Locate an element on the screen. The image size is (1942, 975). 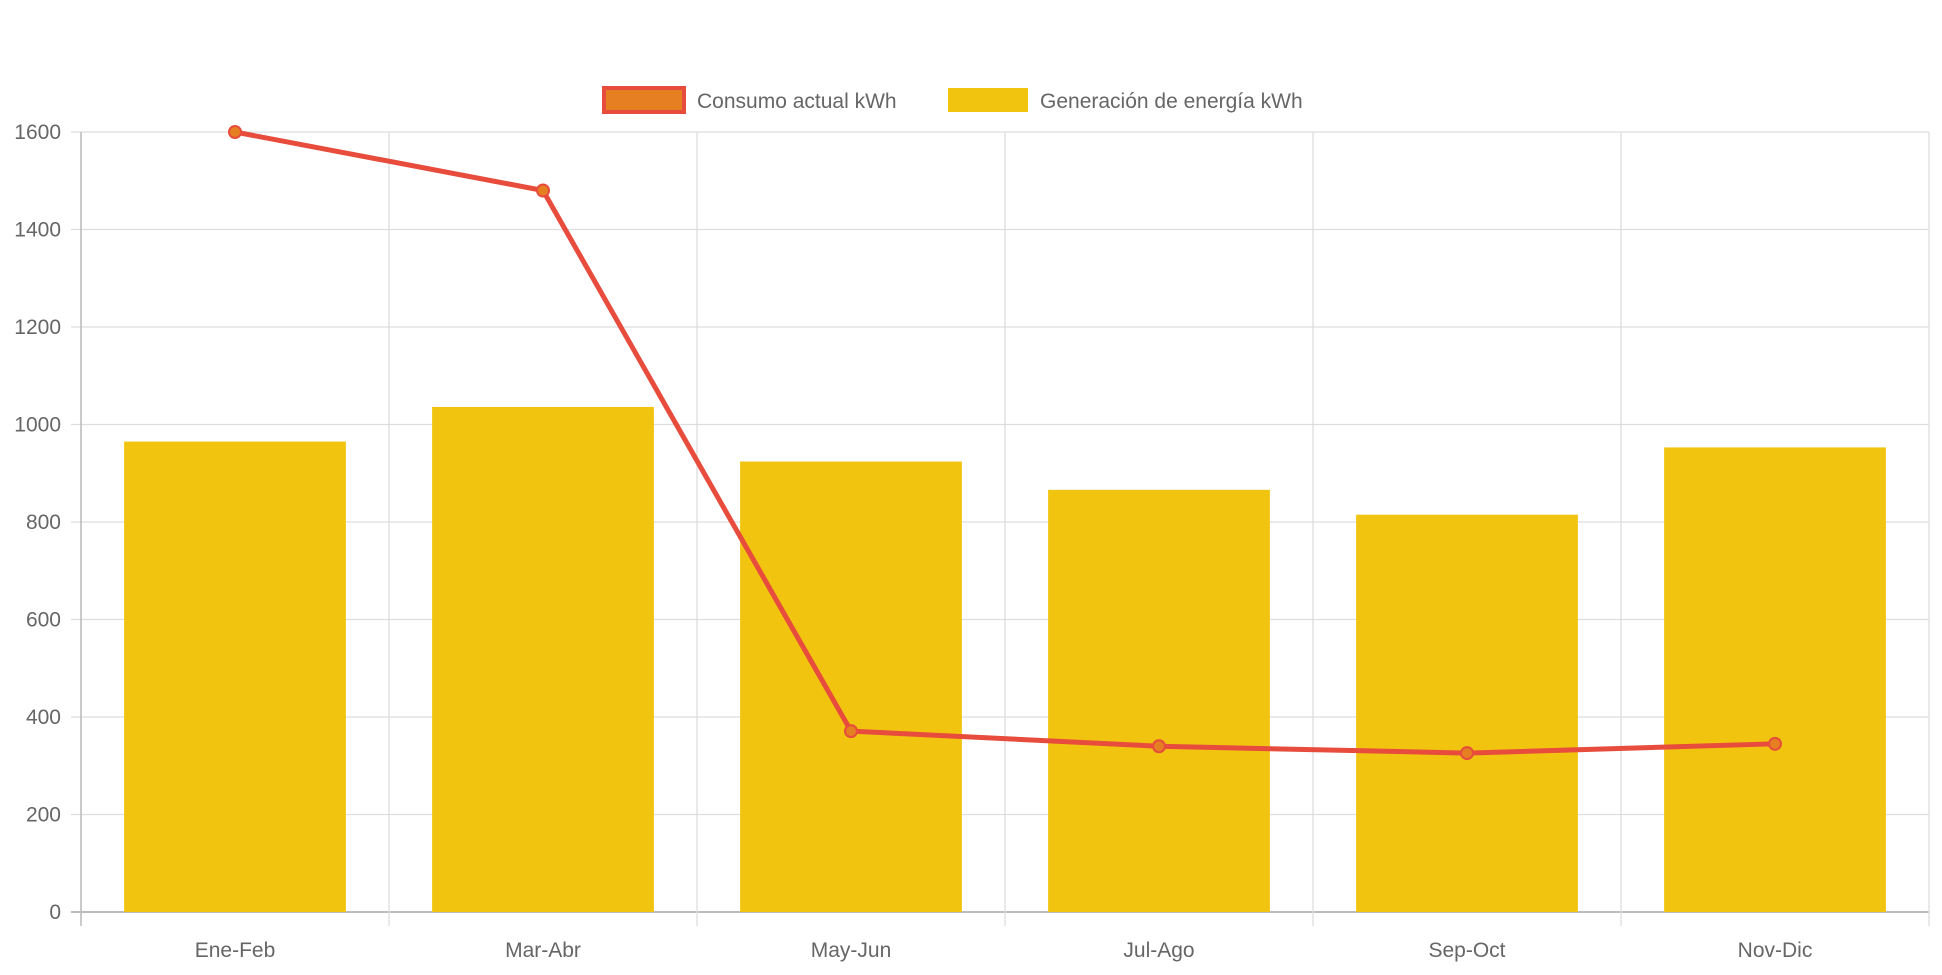
legend-swatch-consumo is located at coordinates (644, 100).